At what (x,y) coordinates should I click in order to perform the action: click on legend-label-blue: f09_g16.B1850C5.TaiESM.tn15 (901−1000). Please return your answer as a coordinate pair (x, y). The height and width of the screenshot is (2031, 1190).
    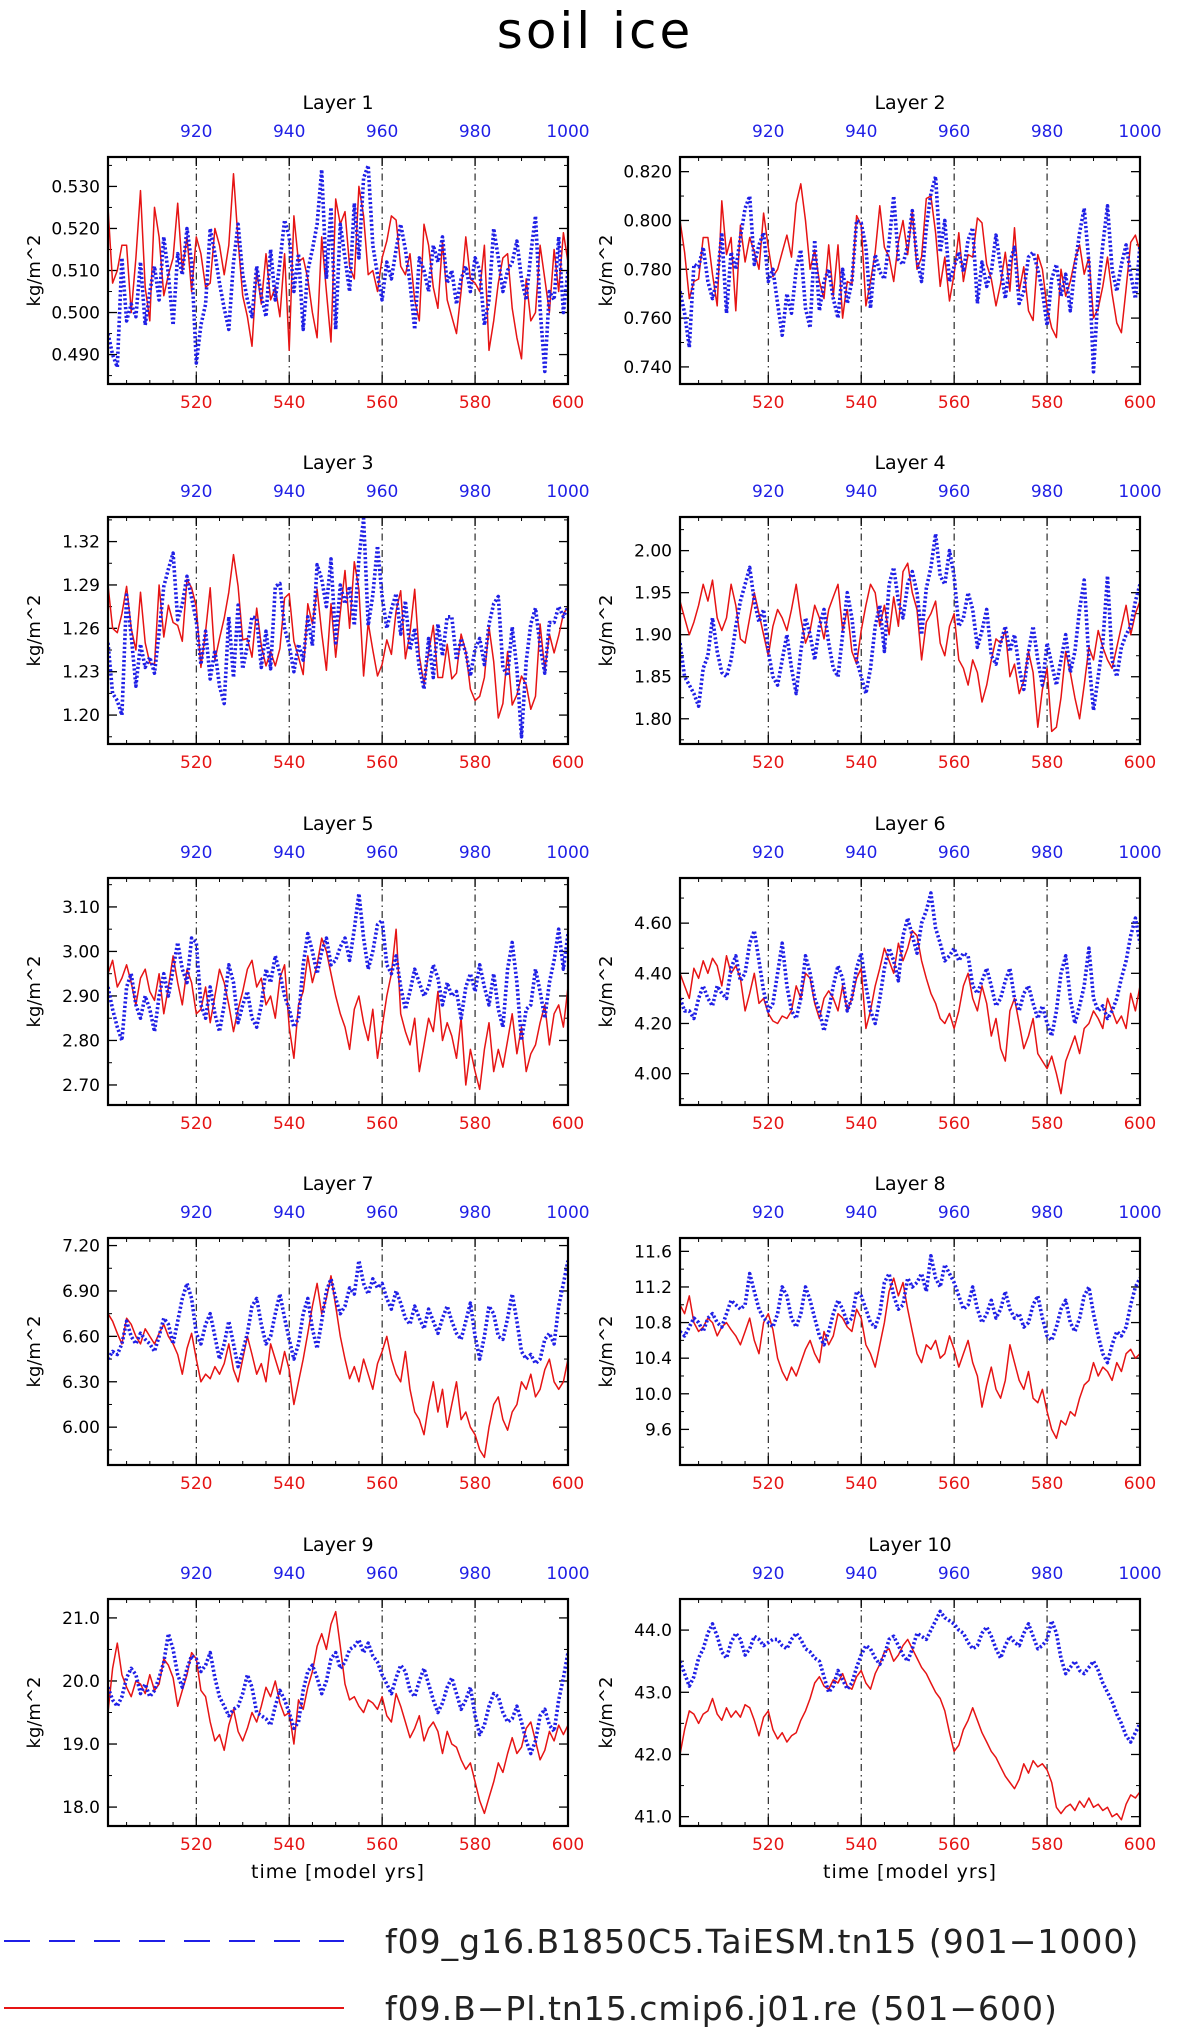
    Looking at the image, I should click on (762, 1941).